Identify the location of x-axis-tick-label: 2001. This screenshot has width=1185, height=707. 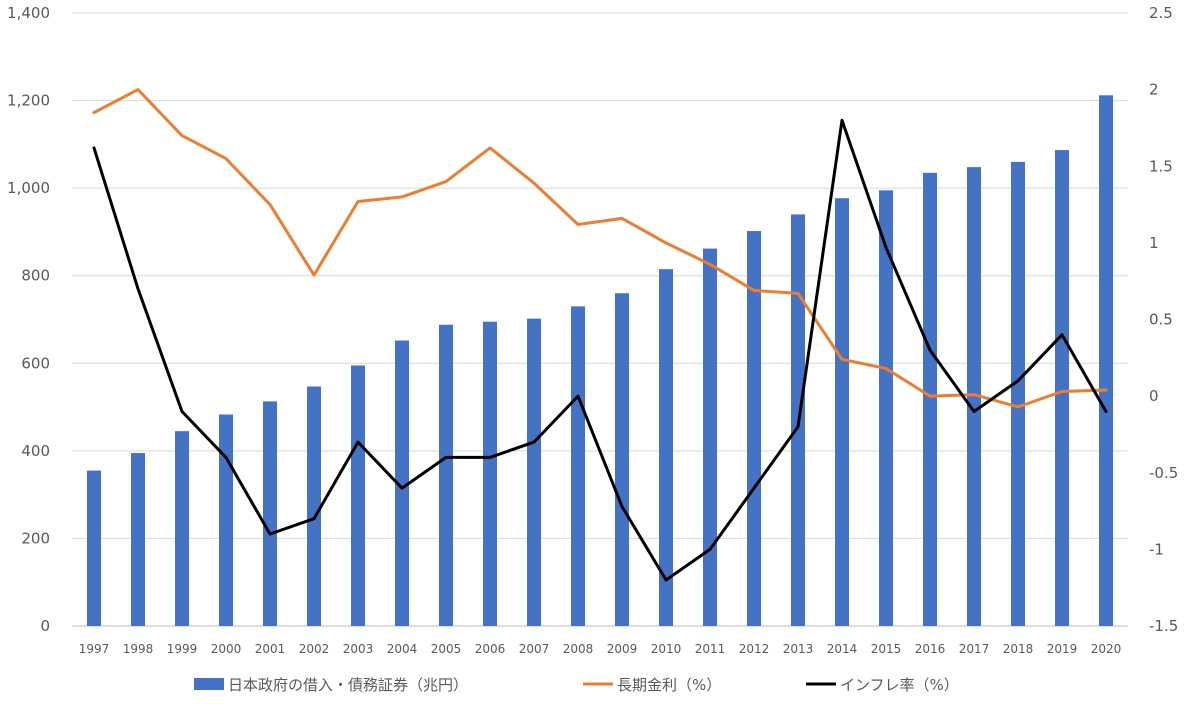
(270, 649).